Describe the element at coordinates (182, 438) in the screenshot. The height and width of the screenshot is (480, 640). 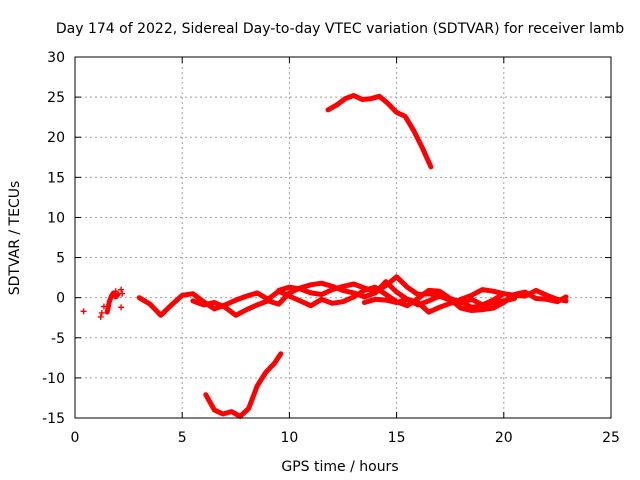
I see `x-tick-label: 5` at that location.